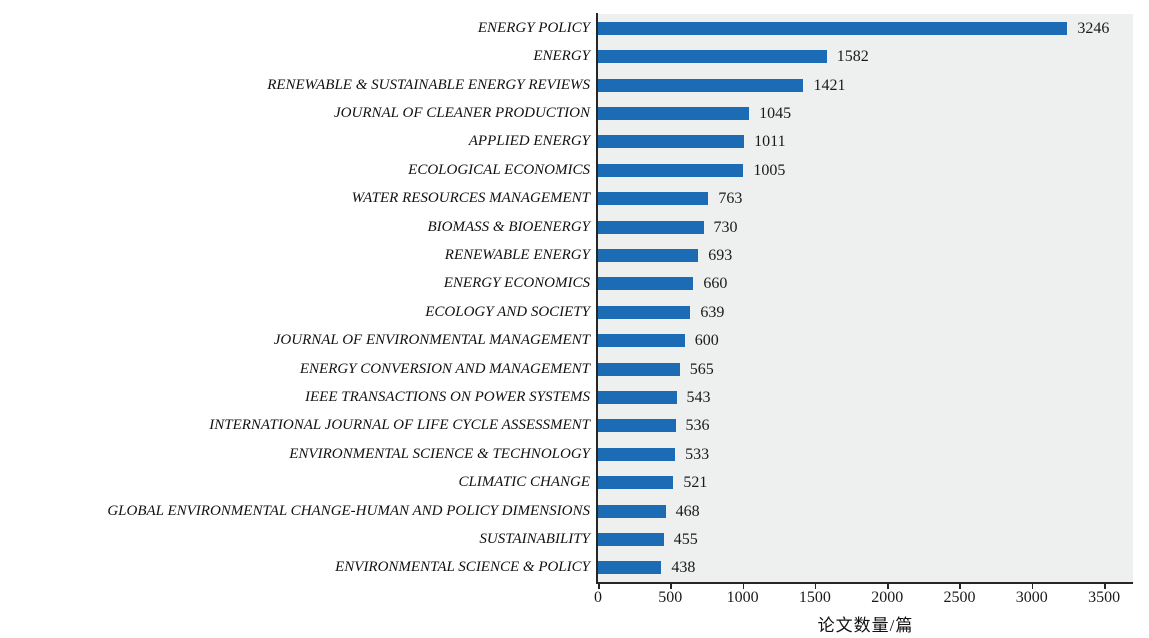 The height and width of the screenshot is (638, 1149). Describe the element at coordinates (720, 255) in the screenshot. I see `value-label: 693` at that location.